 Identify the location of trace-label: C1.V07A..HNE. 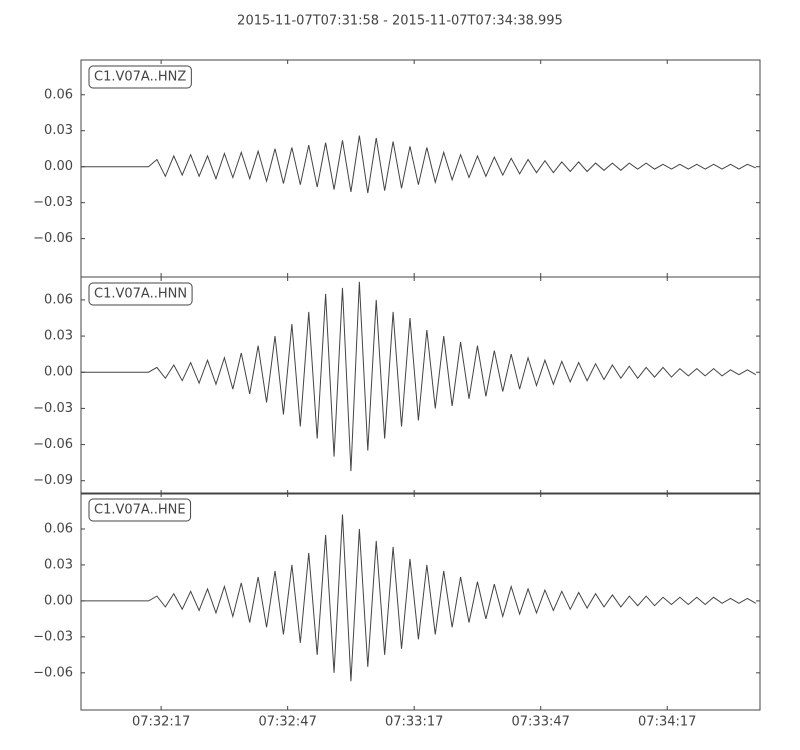
(140, 510).